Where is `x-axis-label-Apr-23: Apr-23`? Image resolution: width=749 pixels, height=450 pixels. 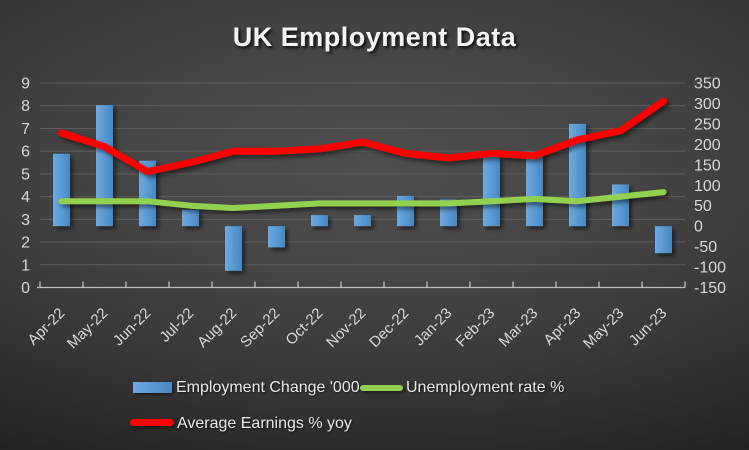
x-axis-label-Apr-23: Apr-23 is located at coordinates (562, 327).